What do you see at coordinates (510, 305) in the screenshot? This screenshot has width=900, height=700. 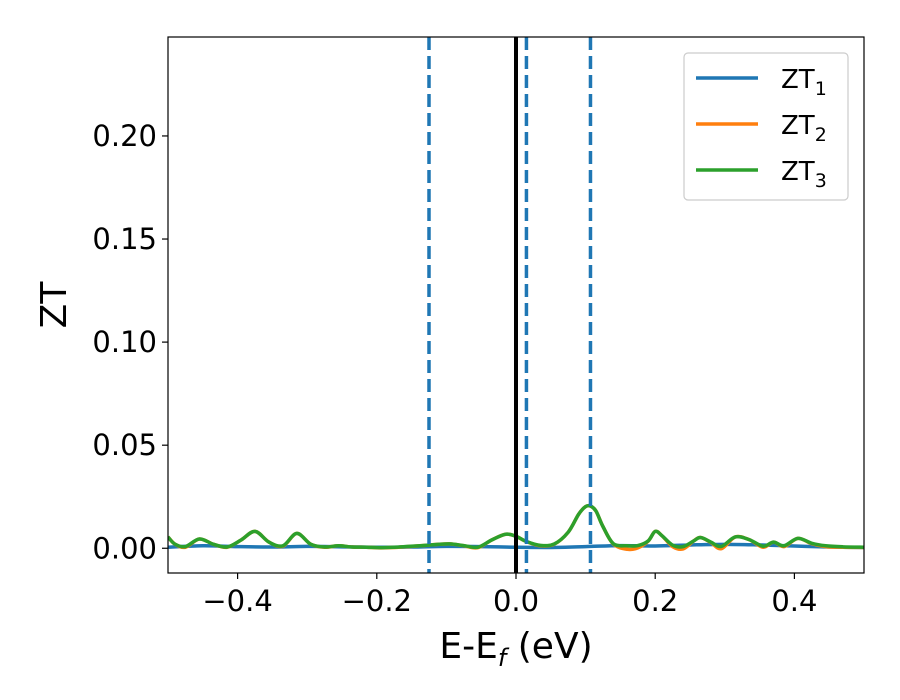 I see `vline-layer` at bounding box center [510, 305].